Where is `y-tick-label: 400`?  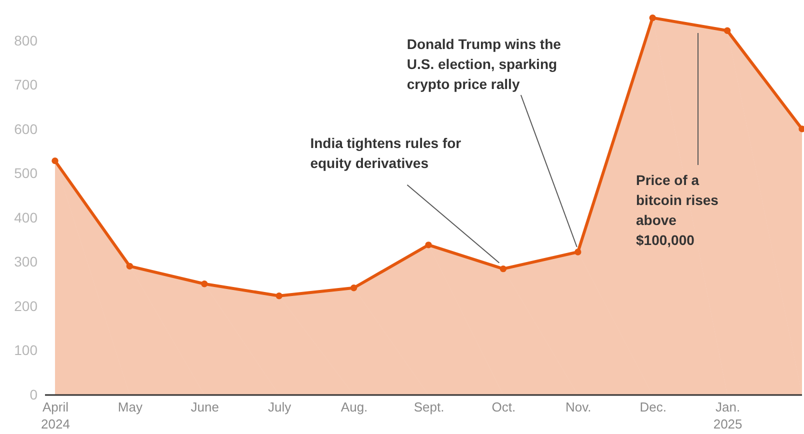
y-tick-label: 400 is located at coordinates (26, 217).